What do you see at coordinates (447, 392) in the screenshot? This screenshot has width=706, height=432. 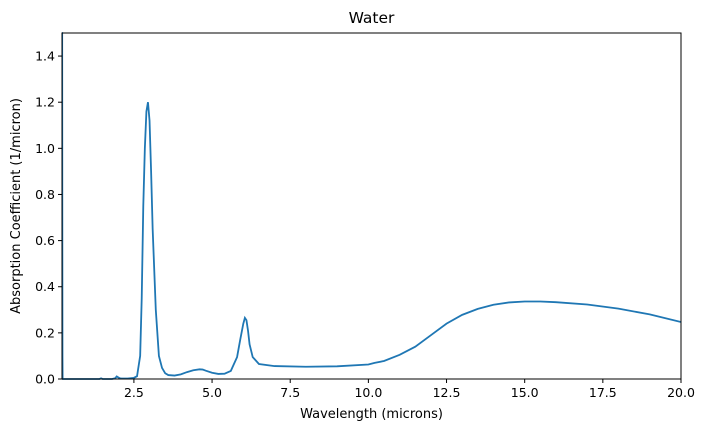 I see `x-tick-label: 12.5` at bounding box center [447, 392].